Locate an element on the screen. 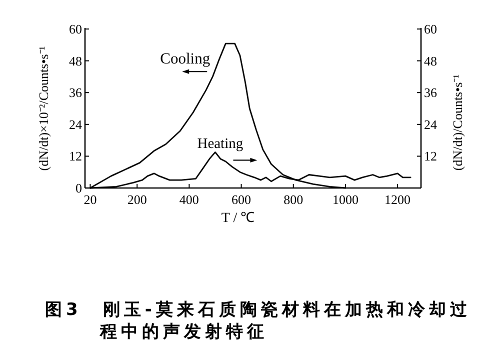 This screenshot has width=494, height=357. y-tick-label: 12 is located at coordinates (75, 156).